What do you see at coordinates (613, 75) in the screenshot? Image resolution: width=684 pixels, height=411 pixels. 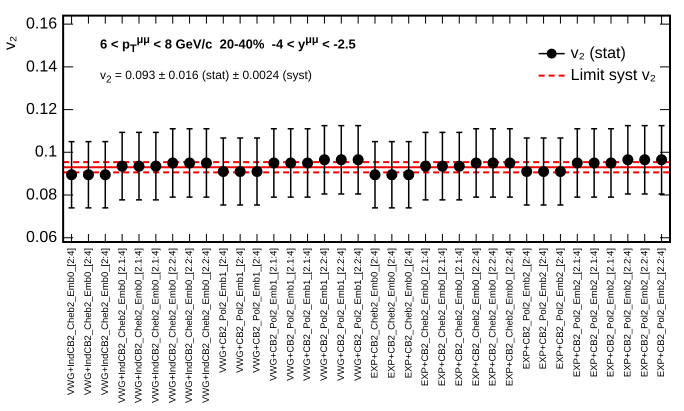 I see `legend-label: Limit syst v₂` at bounding box center [613, 75].